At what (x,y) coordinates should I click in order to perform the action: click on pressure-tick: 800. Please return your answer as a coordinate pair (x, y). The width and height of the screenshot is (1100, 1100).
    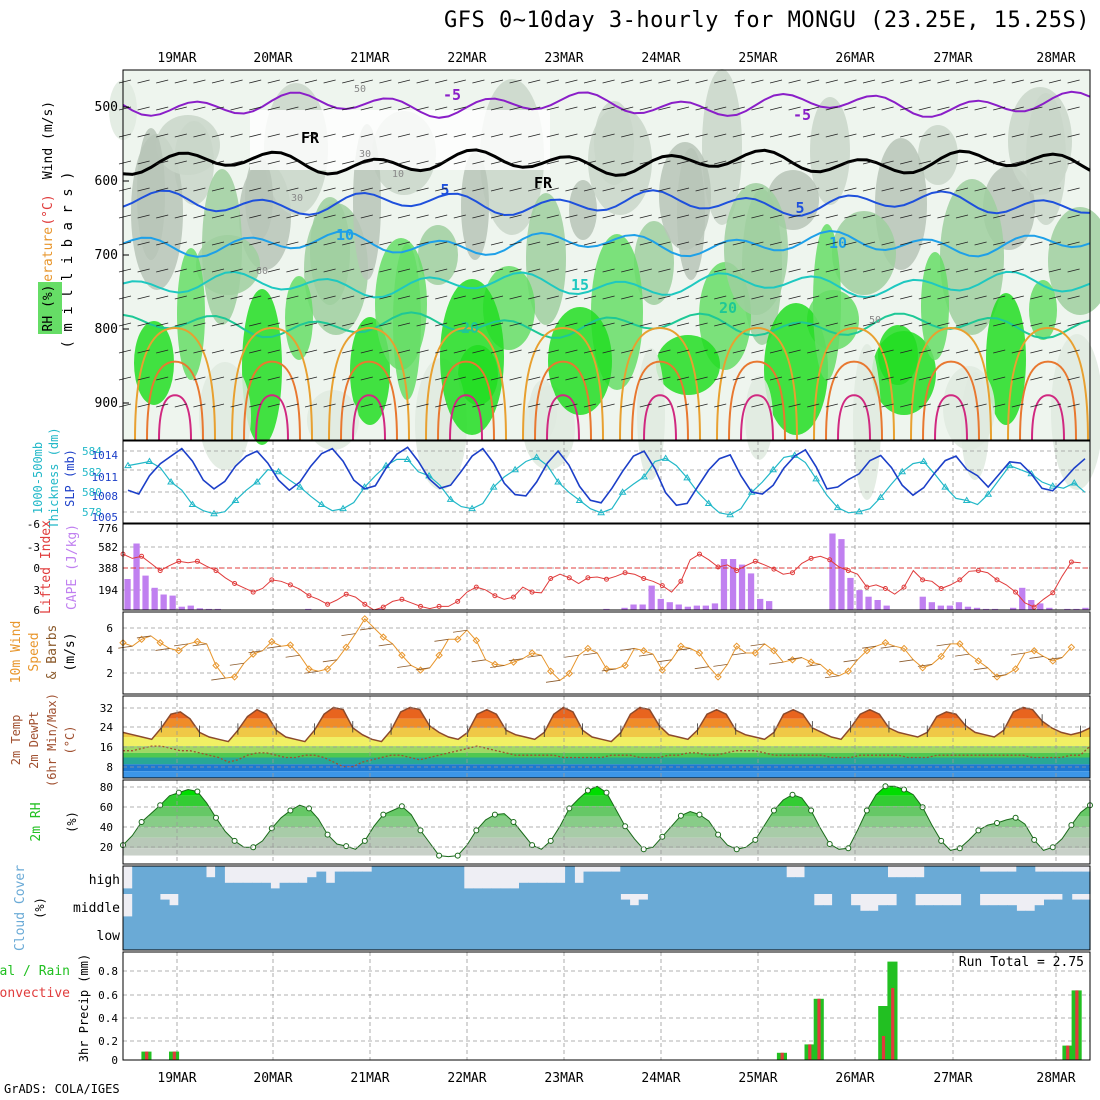
    Looking at the image, I should click on (106, 329).